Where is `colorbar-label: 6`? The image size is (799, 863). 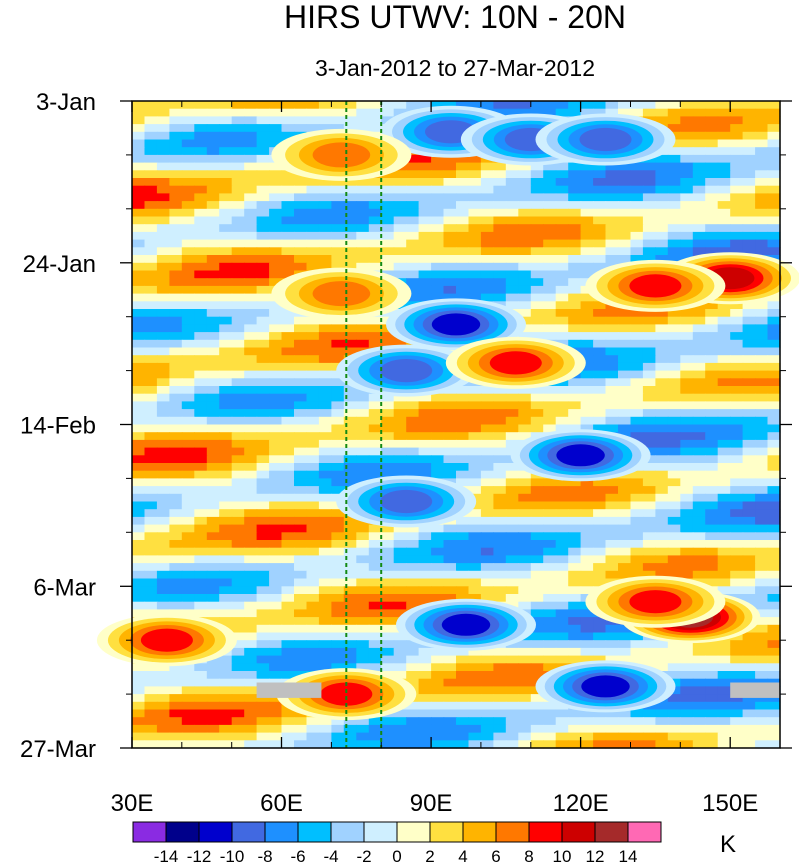
colorbar-label: 6 is located at coordinates (495, 855).